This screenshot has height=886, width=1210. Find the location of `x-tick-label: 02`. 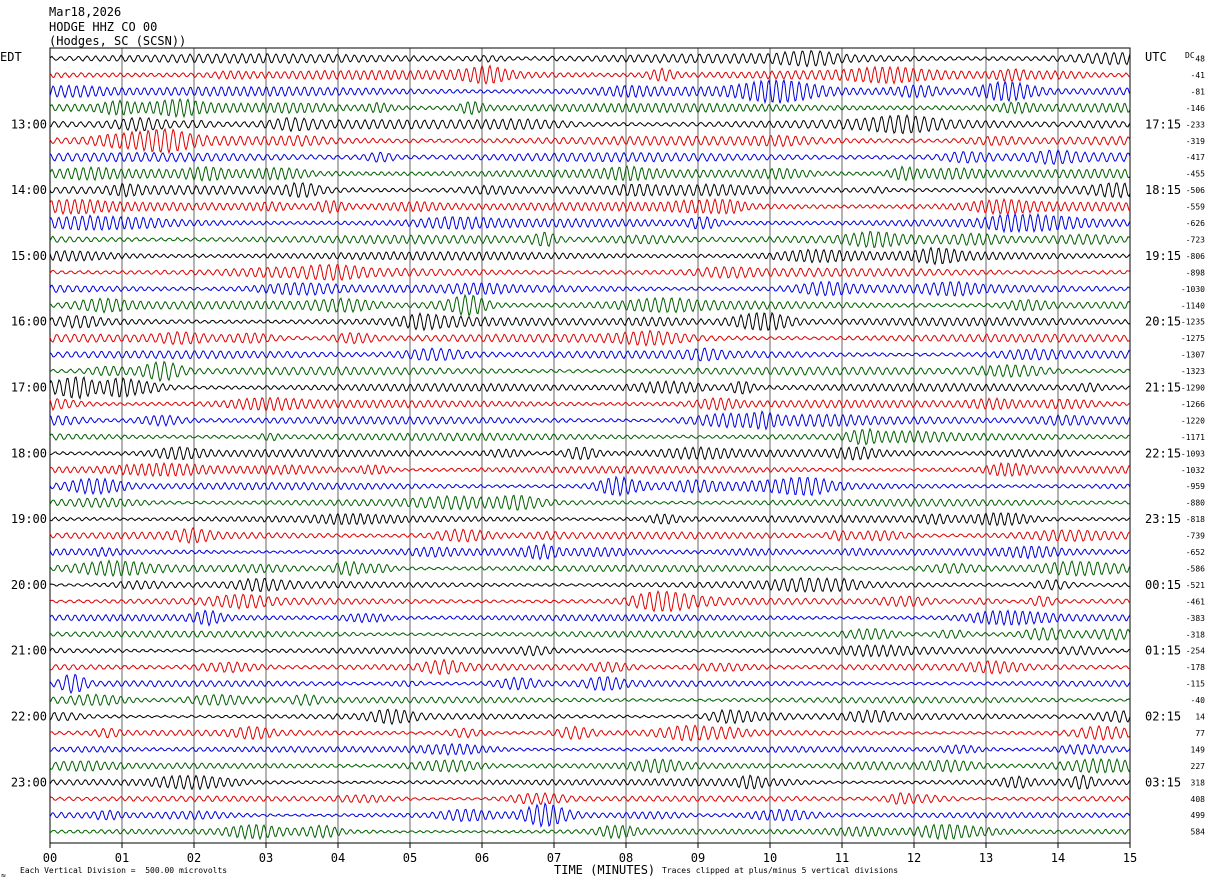

x-tick-label: 02 is located at coordinates (194, 858).